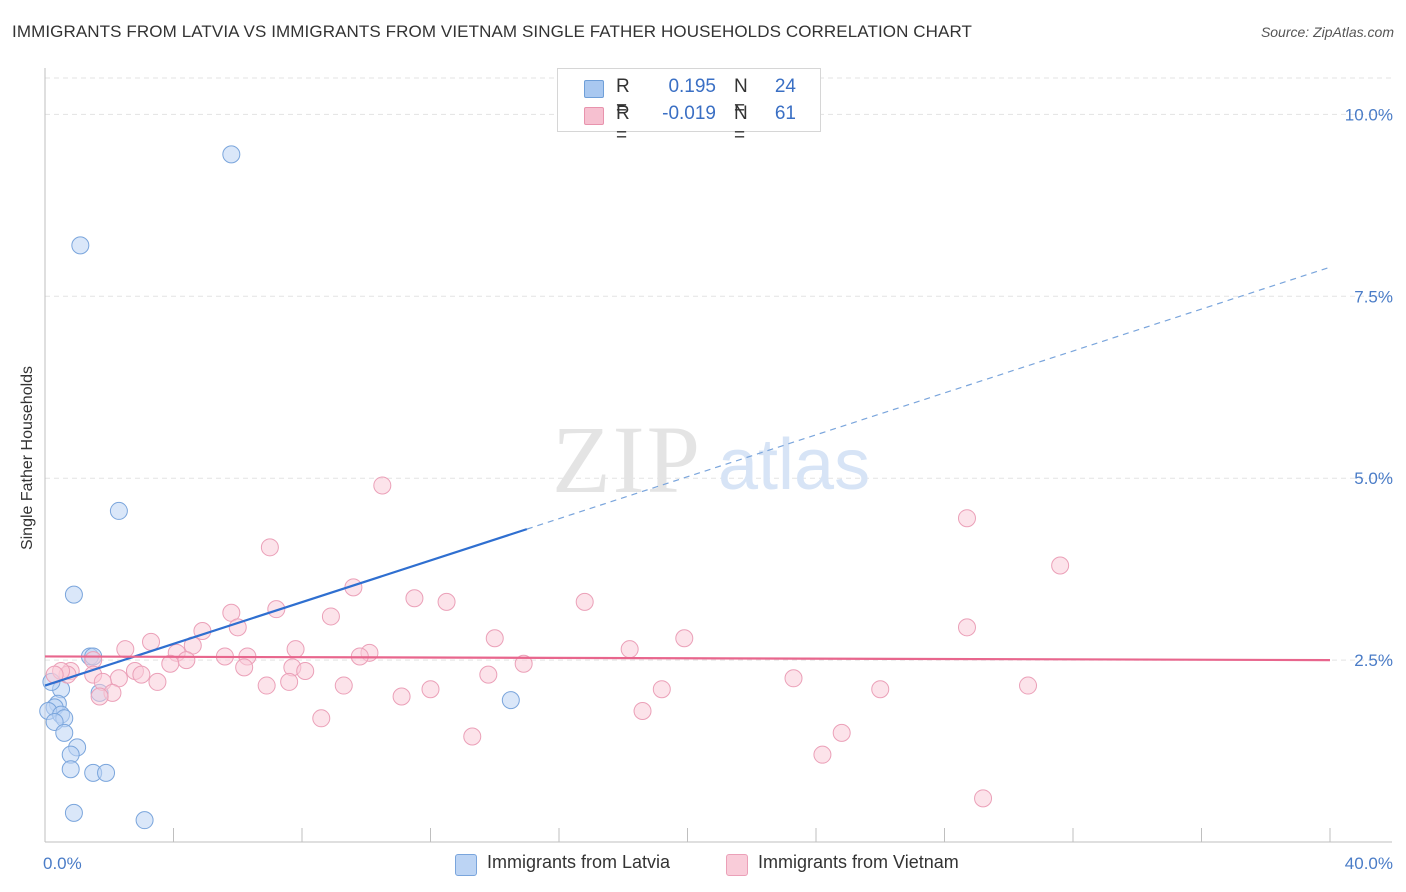  What do you see at coordinates (687, 658) in the screenshot?
I see `vietnam-trend-line` at bounding box center [687, 658].